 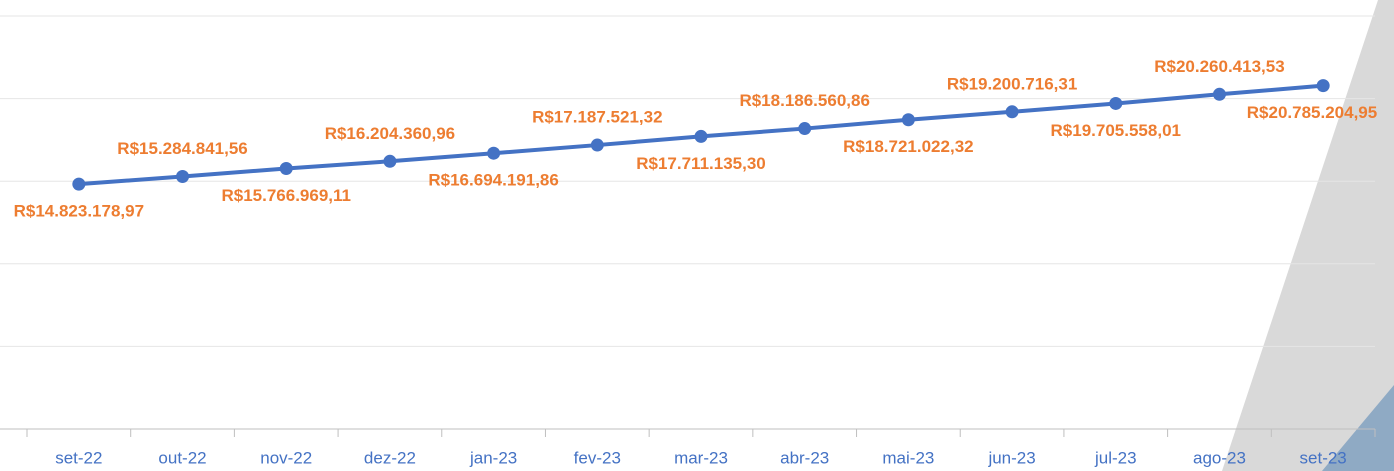 What do you see at coordinates (1115, 457) in the screenshot?
I see `x-tick-label: jul-23` at bounding box center [1115, 457].